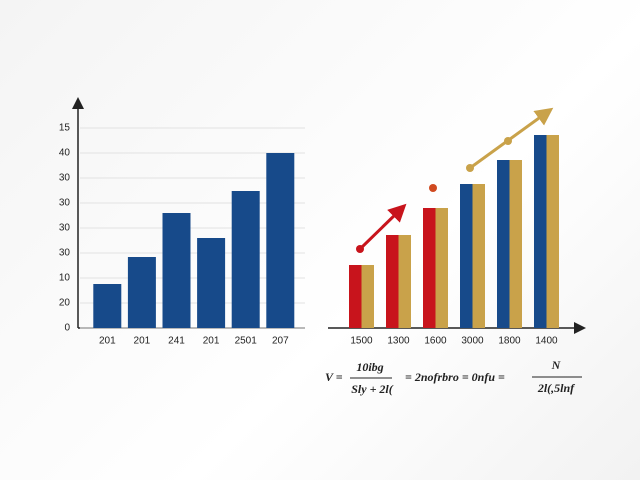 This screenshot has height=480, width=640. Describe the element at coordinates (398, 341) in the screenshot. I see `x-tick-label: 1300` at that location.